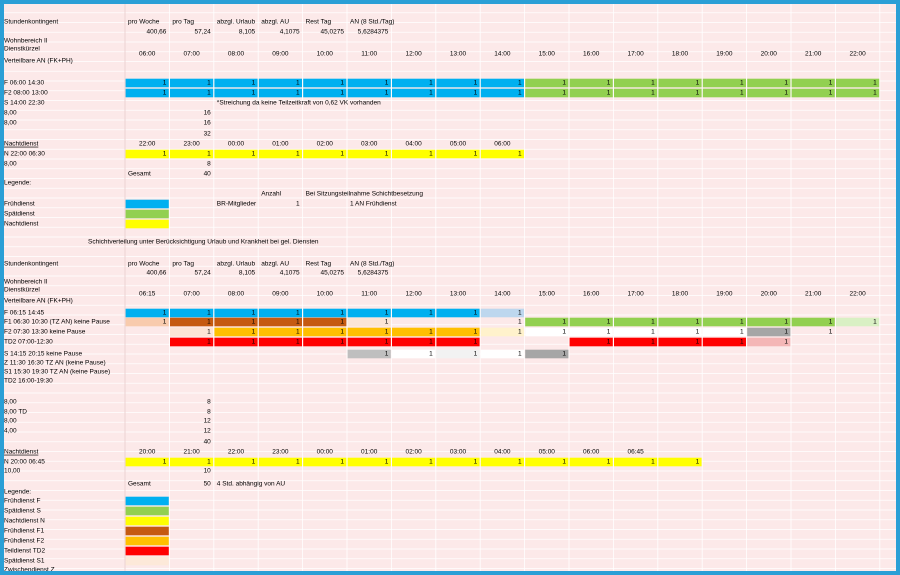  Describe the element at coordinates (237, 204) in the screenshot. I see `cell-text: BR-Mitglieder` at that location.